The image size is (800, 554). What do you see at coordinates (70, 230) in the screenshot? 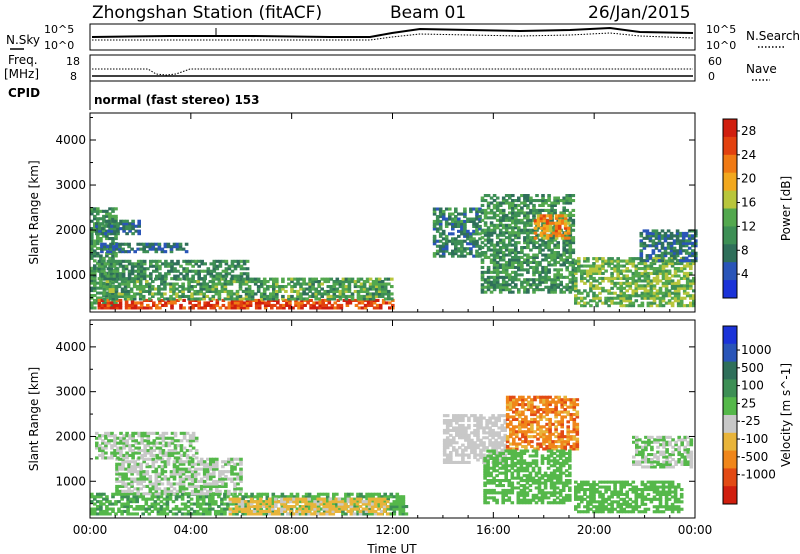
I see `y-tick-label: 2000` at bounding box center [70, 230].